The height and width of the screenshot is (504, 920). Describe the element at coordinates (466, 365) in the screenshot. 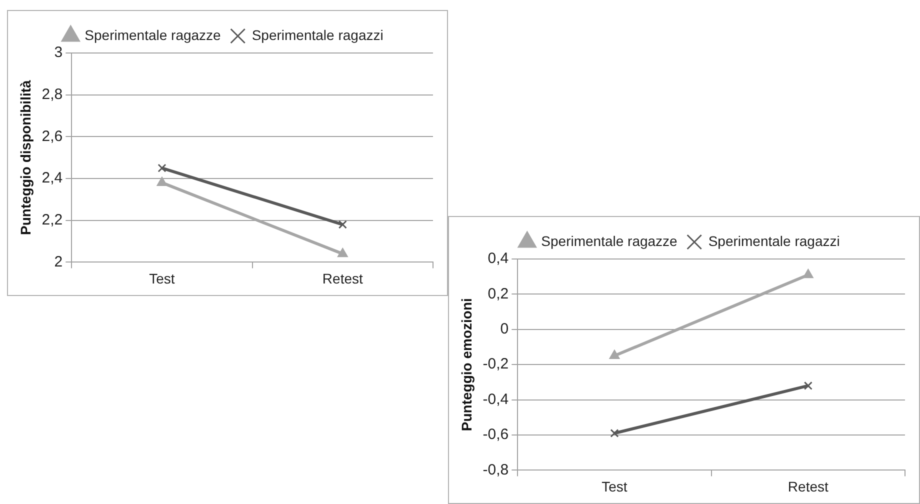

I see `y-axis-title: Punteggio emozioni` at that location.